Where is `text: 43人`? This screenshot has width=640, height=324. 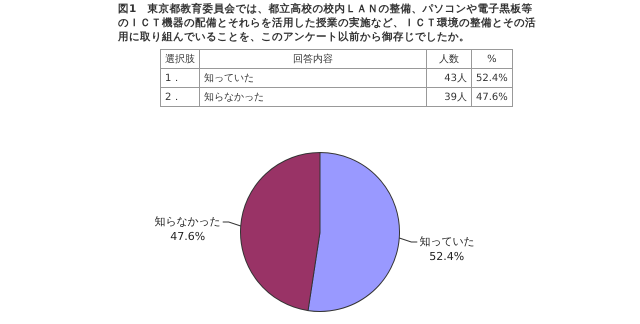 text: 43人 is located at coordinates (449, 78).